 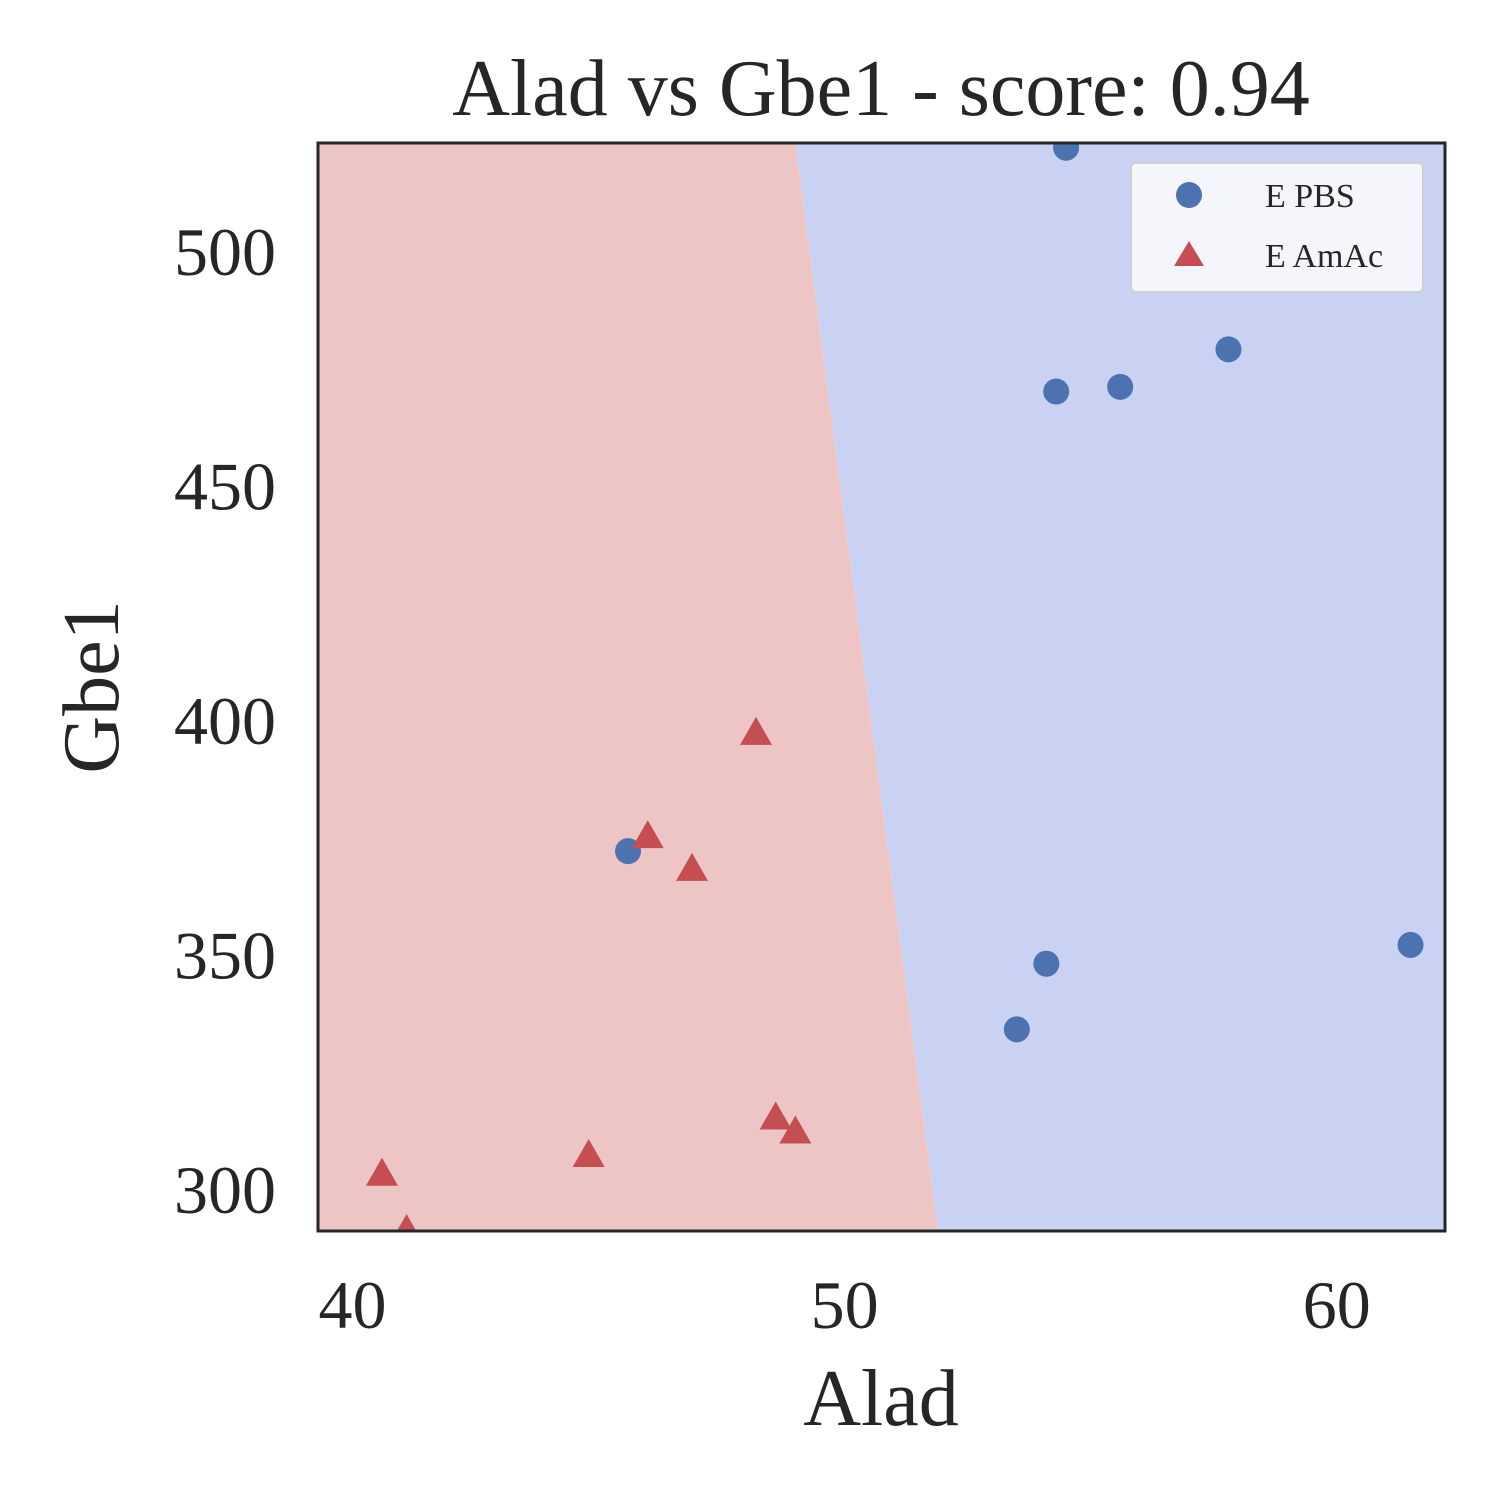 I want to click on x-tick-label: 40, so click(x=352, y=1305).